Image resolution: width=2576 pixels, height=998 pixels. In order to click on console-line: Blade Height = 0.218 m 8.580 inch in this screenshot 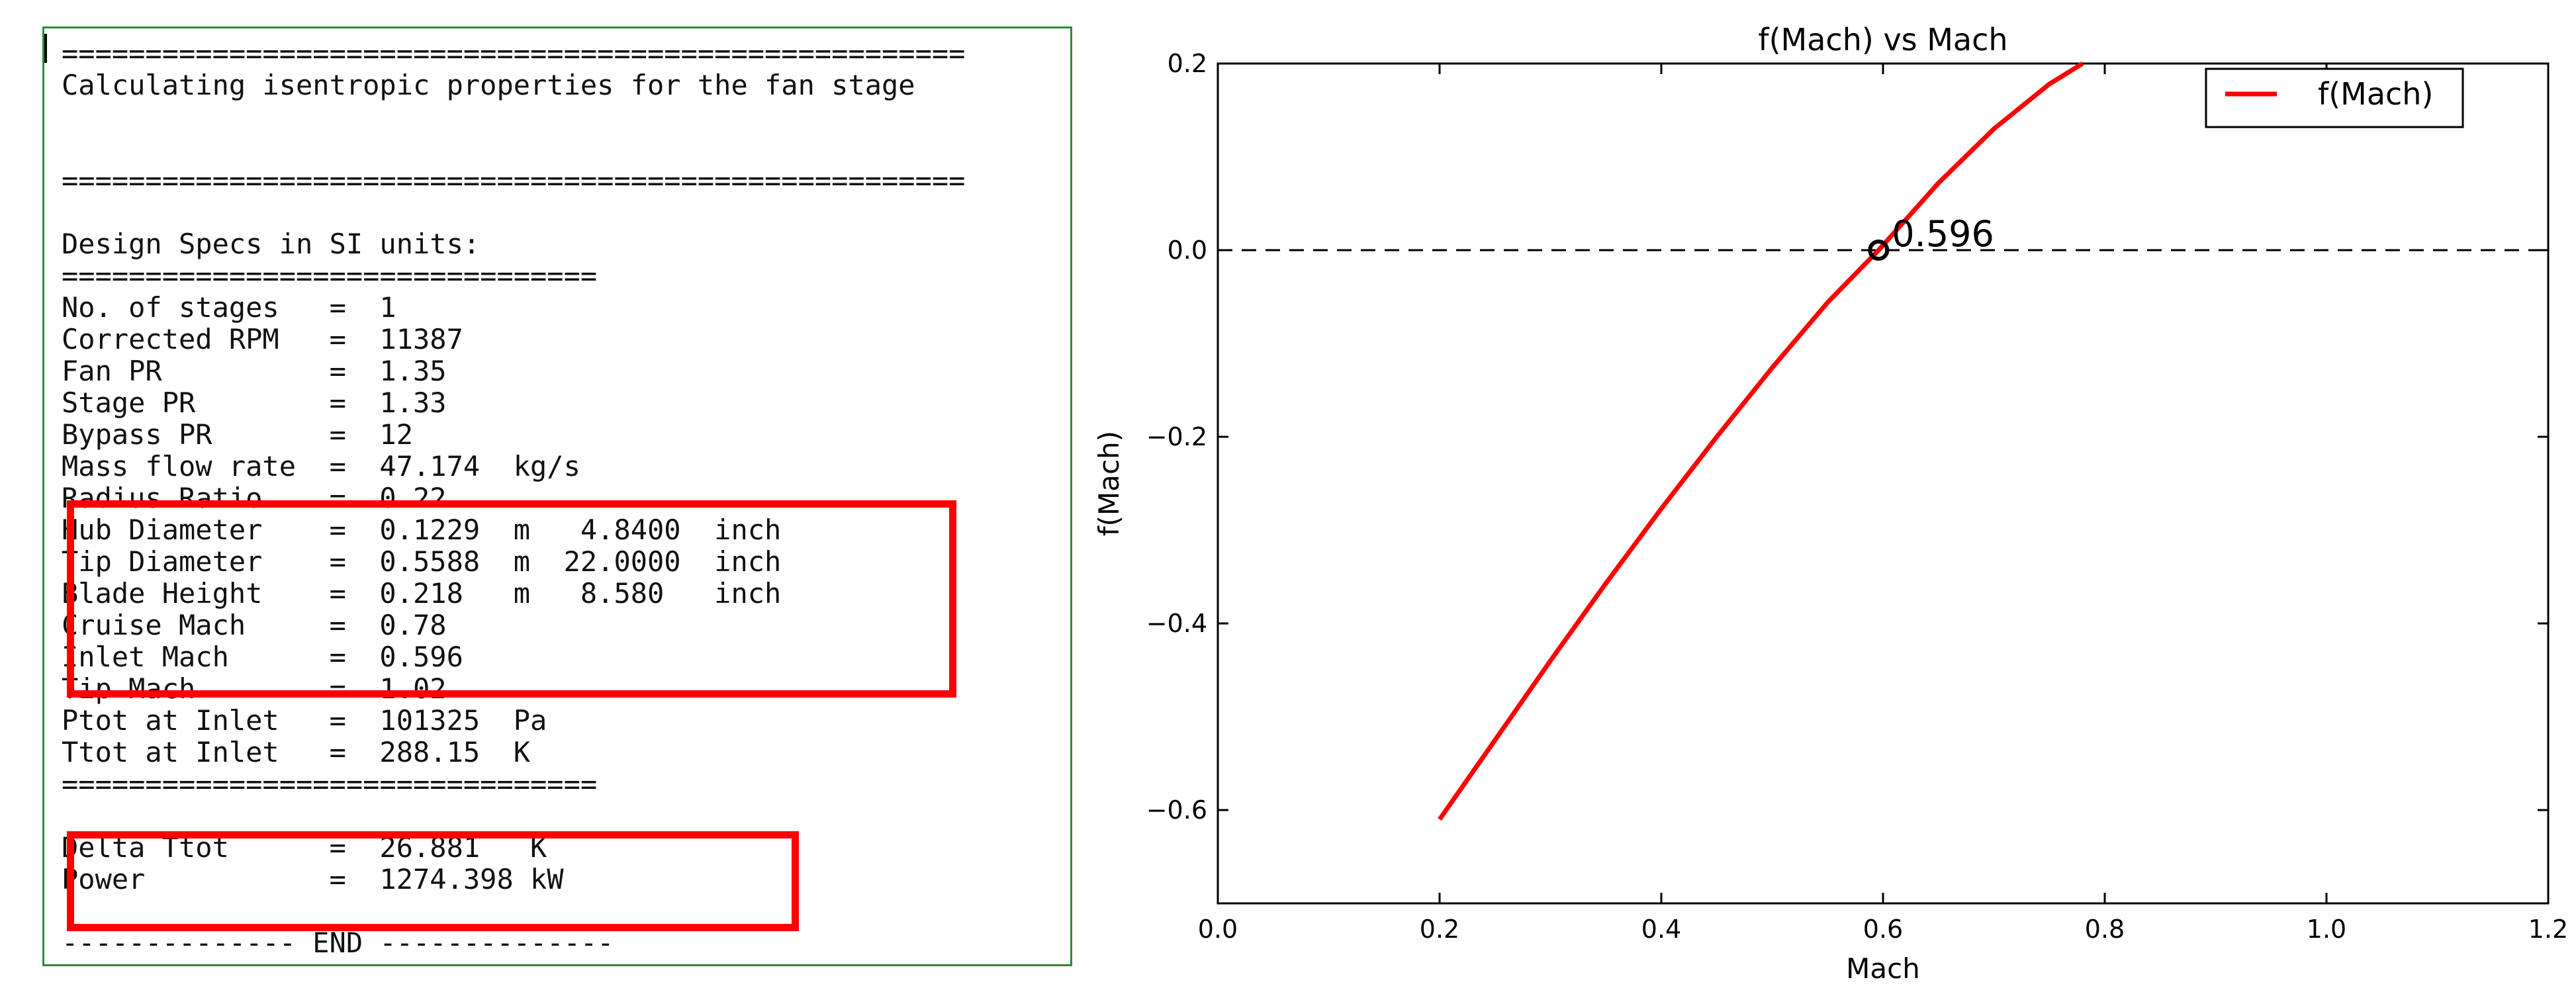, I will do `click(422, 593)`.